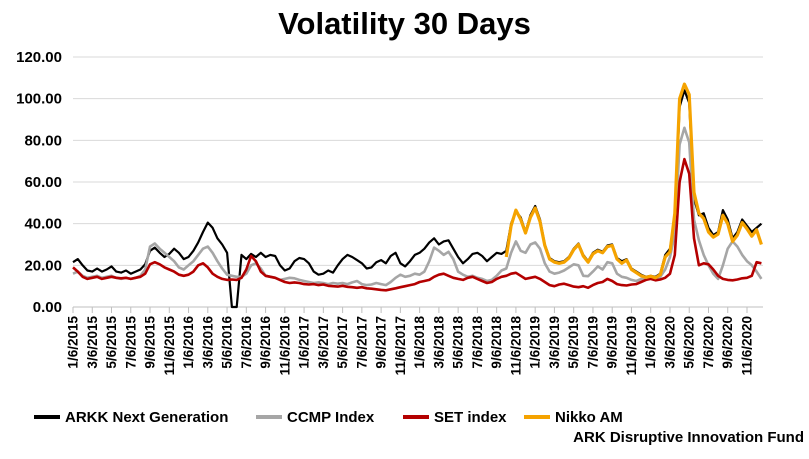 The height and width of the screenshot is (459, 809). What do you see at coordinates (537, 417) in the screenshot?
I see `nikko-line-swatch` at bounding box center [537, 417].